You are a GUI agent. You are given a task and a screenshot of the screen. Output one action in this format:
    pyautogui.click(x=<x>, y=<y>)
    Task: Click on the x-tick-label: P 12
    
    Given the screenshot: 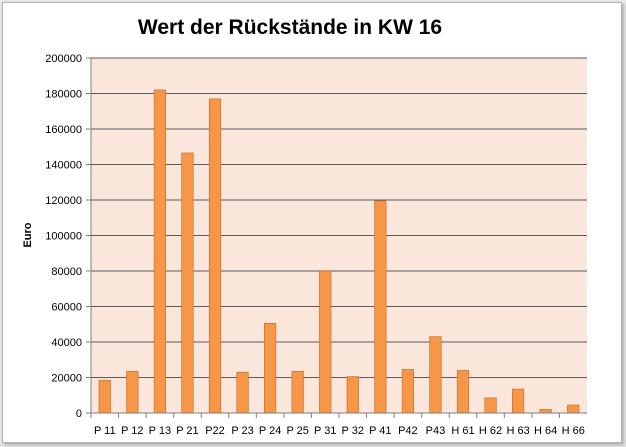 What is the action you would take?
    pyautogui.click(x=132, y=431)
    